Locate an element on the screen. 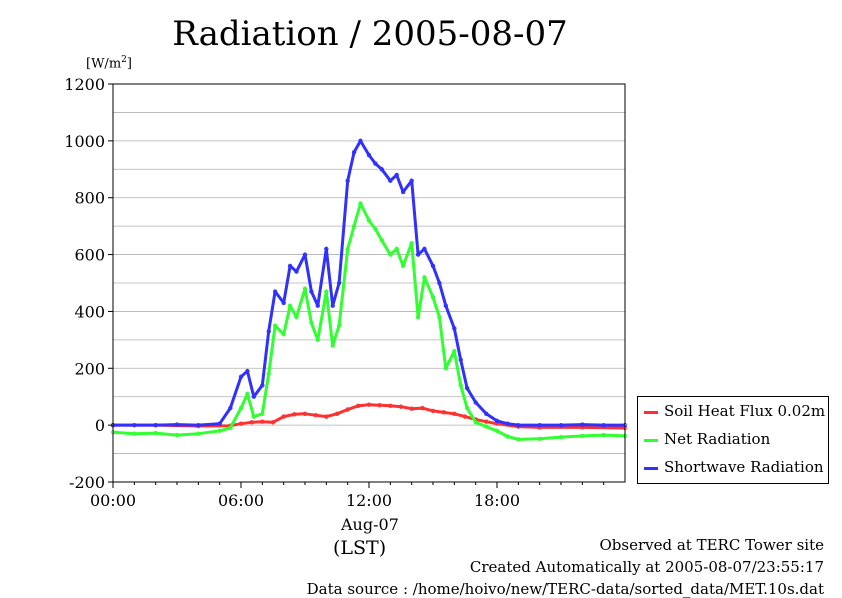  chart-title: Radiation / 2005-08-07 is located at coordinates (370, 34).